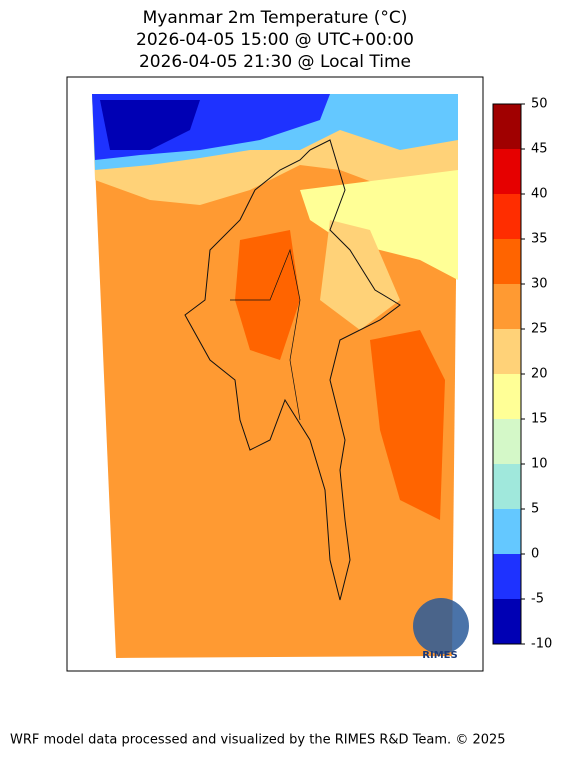 This screenshot has height=760, width=562. Describe the element at coordinates (275, 18) in the screenshot. I see `title-line: Myanmar 2m Temperature (°C)` at that location.